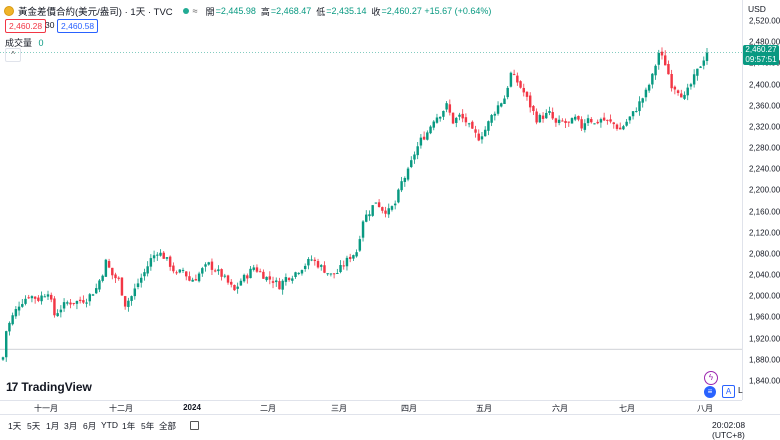 Image resolution: width=780 pixels, height=440 pixels. I want to click on range-5y-button: 5年, so click(148, 426).